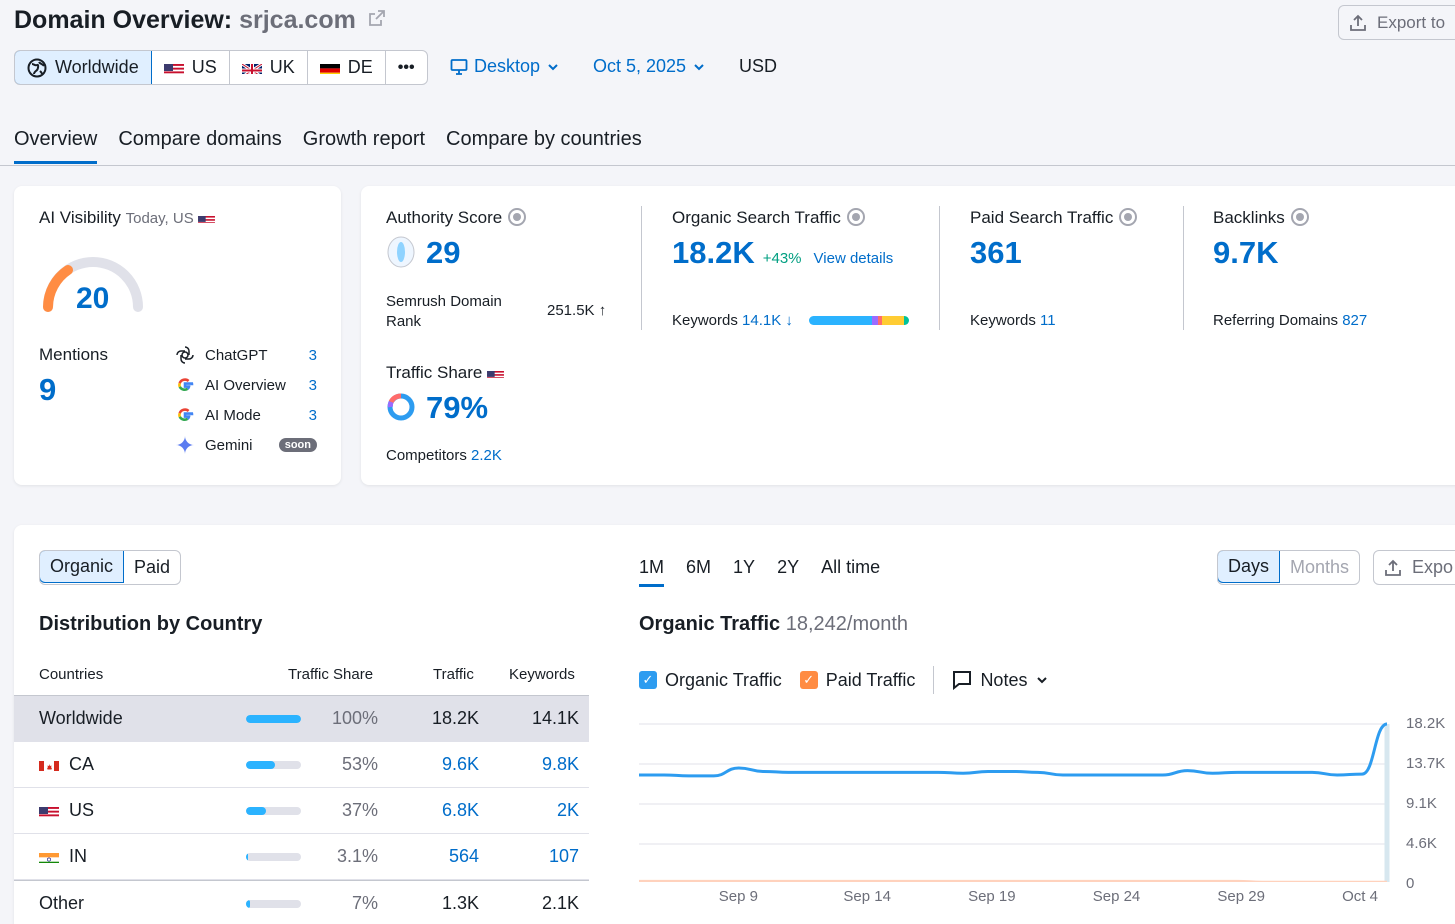 The image size is (1455, 924). Describe the element at coordinates (1410, 883) in the screenshot. I see `y-tick-label: 0` at that location.